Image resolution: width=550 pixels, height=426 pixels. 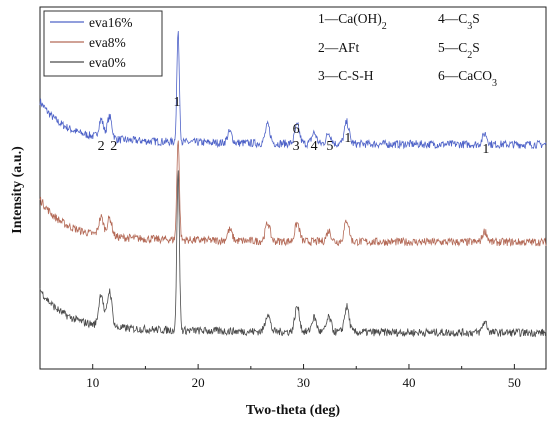 What do you see at coordinates (198, 382) in the screenshot?
I see `x-tick-label: 20` at bounding box center [198, 382].